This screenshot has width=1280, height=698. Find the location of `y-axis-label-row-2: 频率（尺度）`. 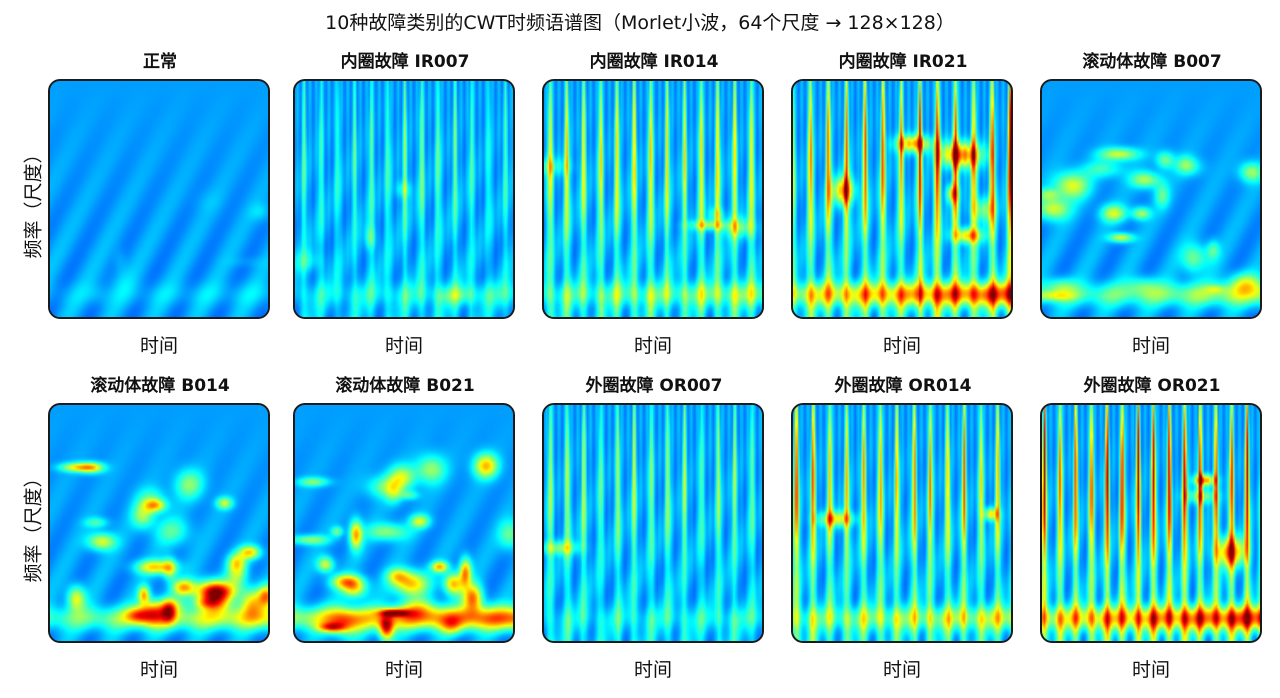

y-axis-label-row-2: 频率（尺度） is located at coordinates (33, 525).